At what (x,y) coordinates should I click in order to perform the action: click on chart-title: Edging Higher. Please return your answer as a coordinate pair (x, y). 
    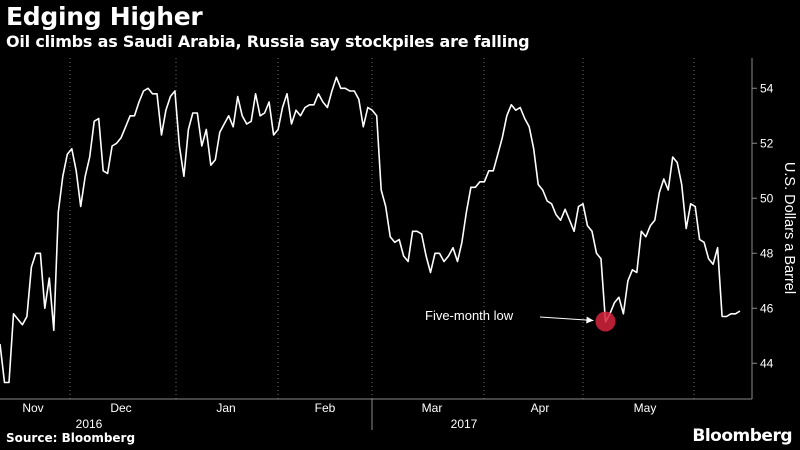
    Looking at the image, I should click on (104, 16).